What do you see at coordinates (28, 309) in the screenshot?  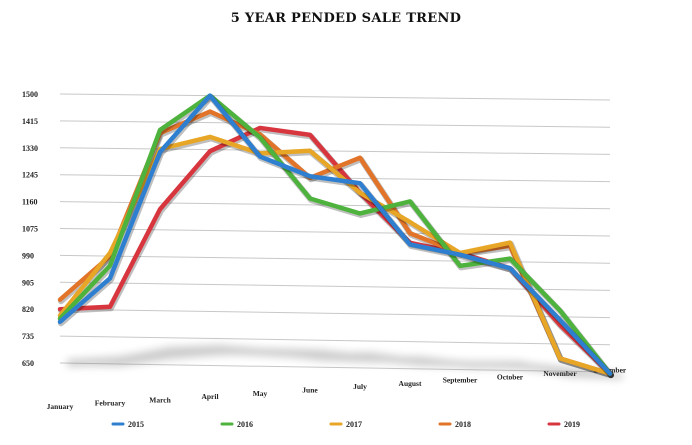 I see `y-tick-label: 820` at bounding box center [28, 309].